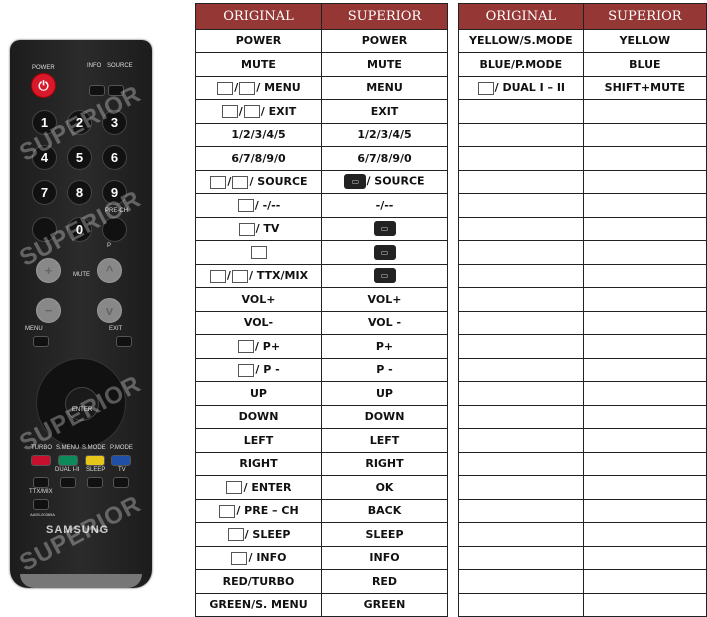 This screenshot has height=617, width=707. I want to click on digit-button-5: 5, so click(79, 157).